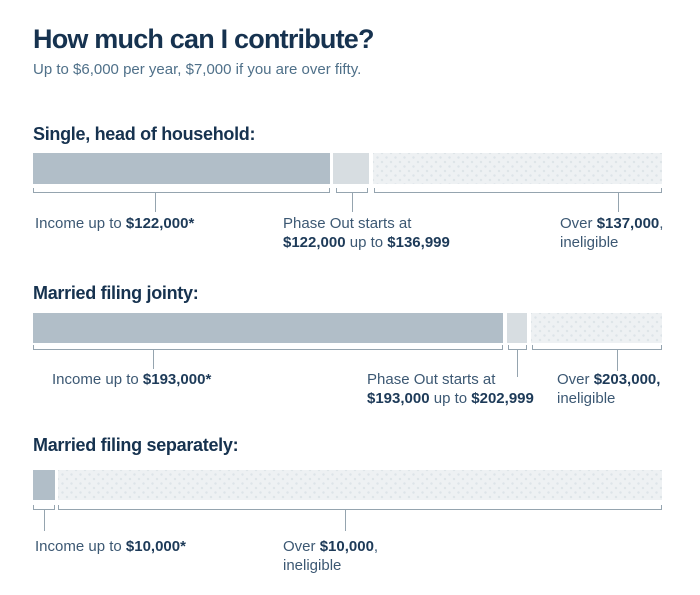  Describe the element at coordinates (628, 223) in the screenshot. I see `label-value-text: $137,000` at that location.